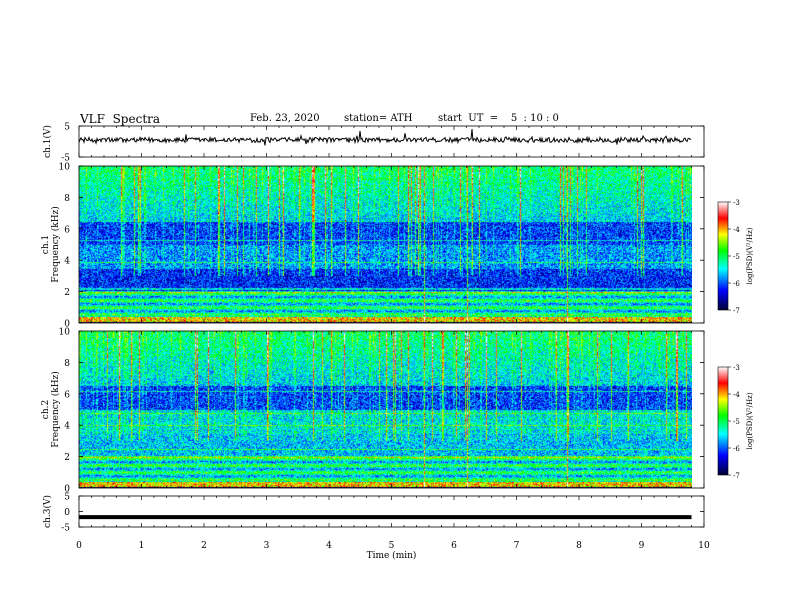 Image resolution: width=792 pixels, height=612 pixels. Describe the element at coordinates (329, 546) in the screenshot. I see `xtick-label-4: 4` at that location.